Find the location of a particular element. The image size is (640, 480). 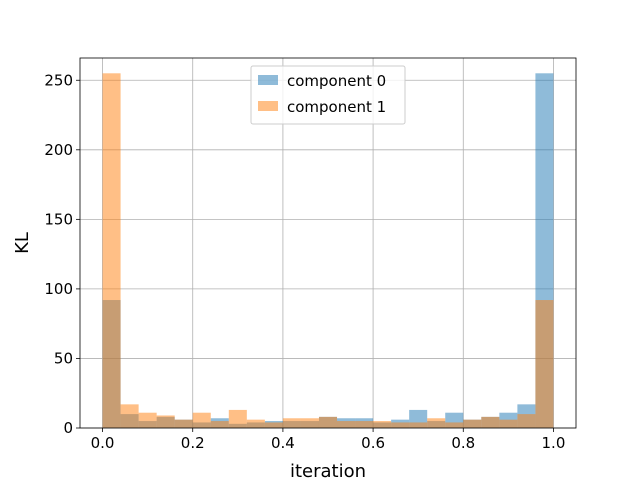

x-tick-label-4: 0.8 is located at coordinates (463, 443).